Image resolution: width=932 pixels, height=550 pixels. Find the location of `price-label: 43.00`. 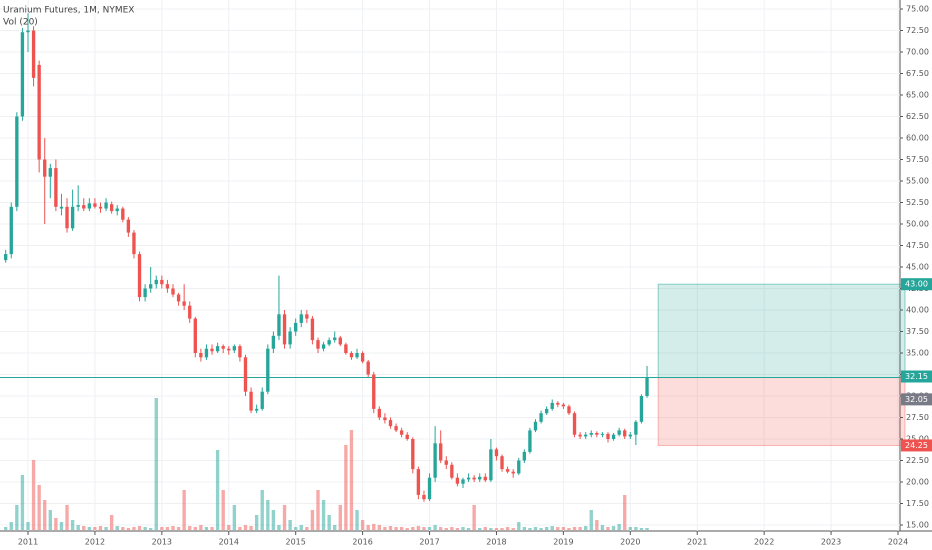

price-label: 43.00 is located at coordinates (916, 284).